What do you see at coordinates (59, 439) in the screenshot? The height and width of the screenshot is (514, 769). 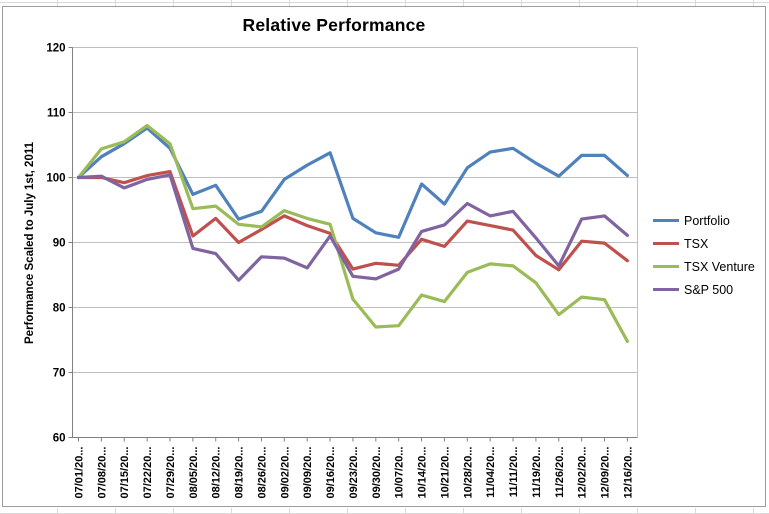 I see `y-tick-label: 60` at bounding box center [59, 439].